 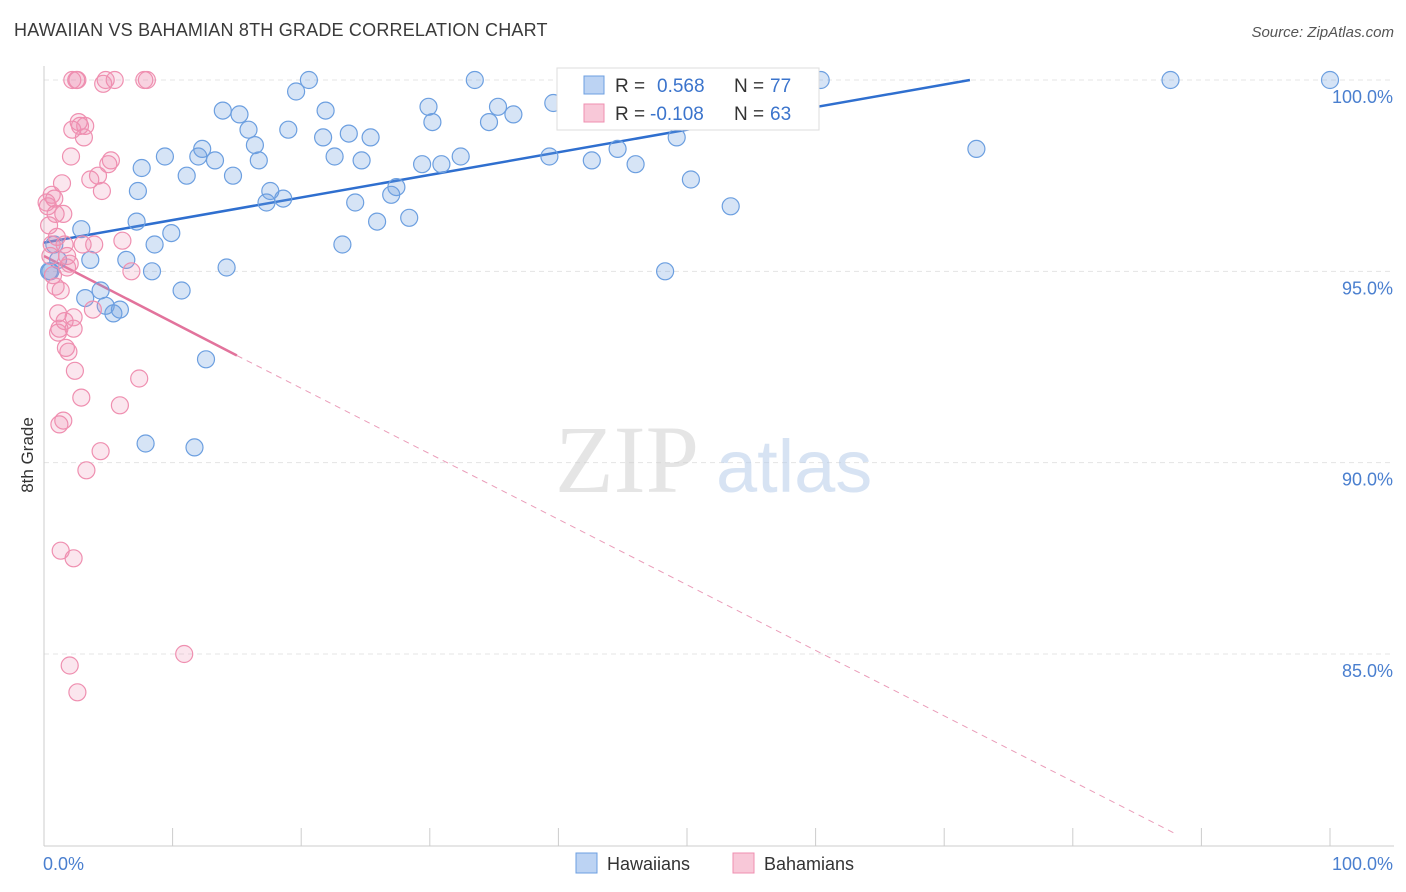 What do you see at coordinates (594, 113) in the screenshot?
I see `legend-swatch-bahamians` at bounding box center [594, 113].